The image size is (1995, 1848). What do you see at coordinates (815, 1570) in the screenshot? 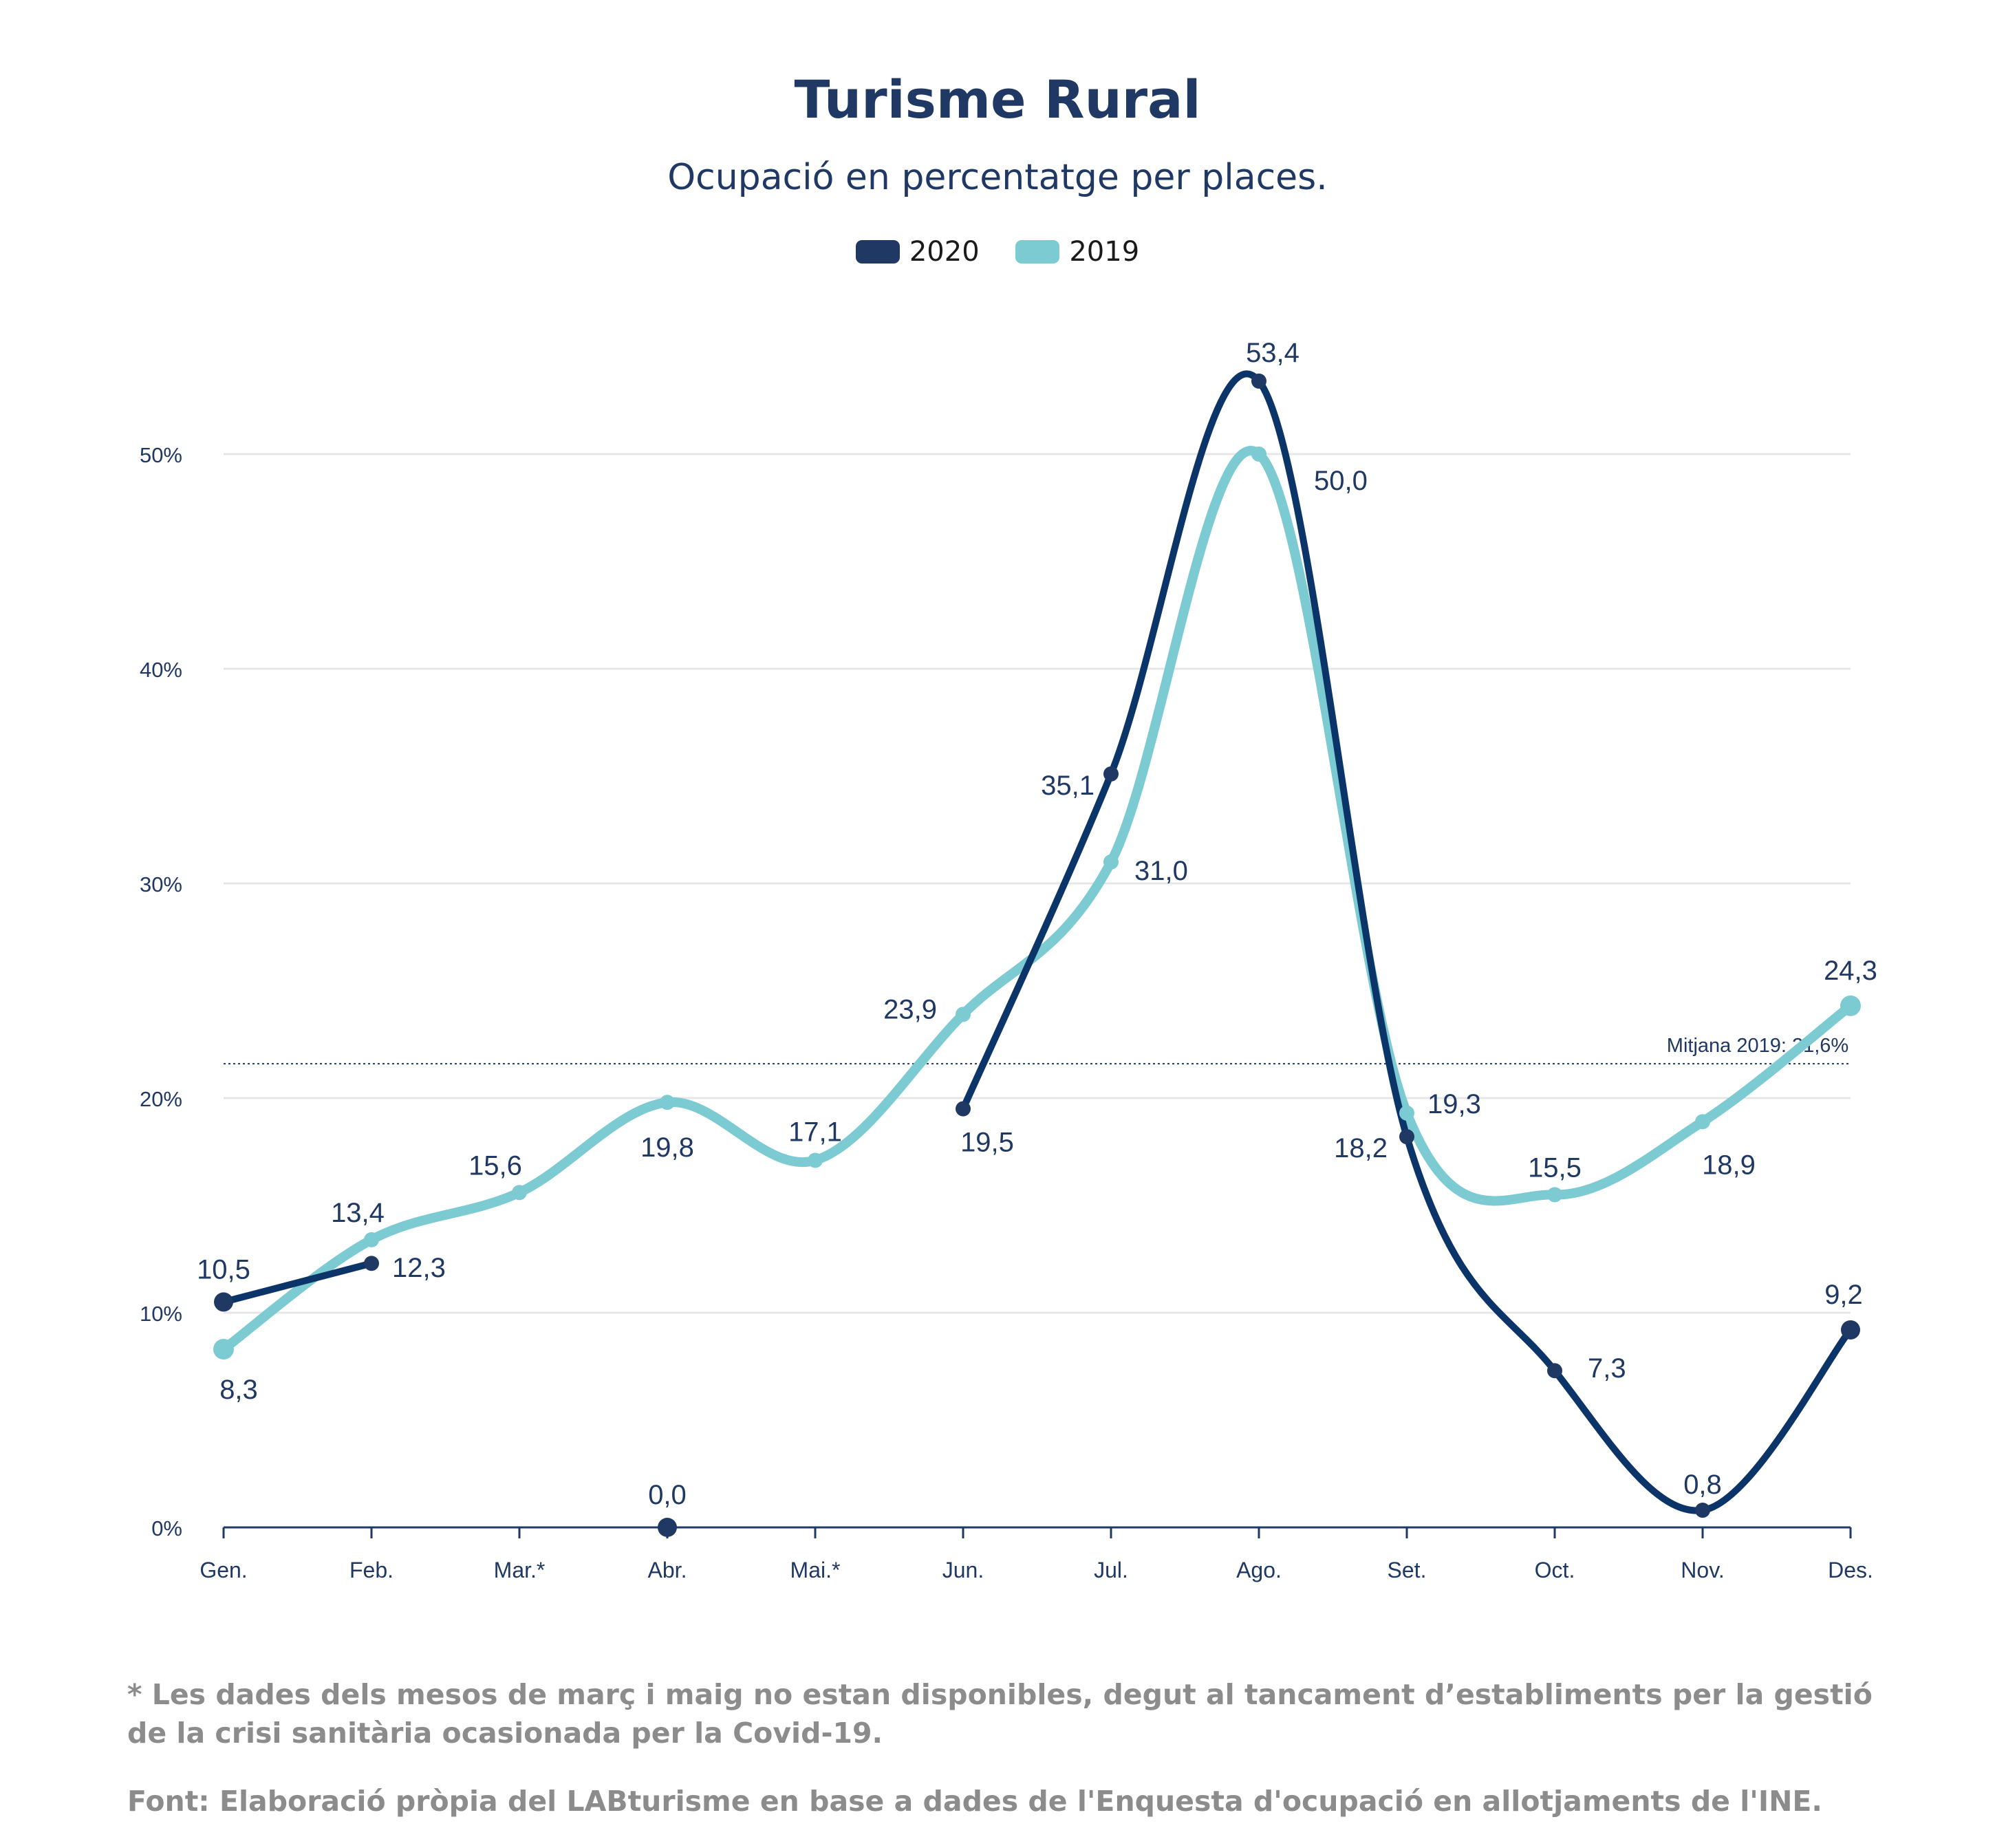
I see `x-tick-label: Mai.*` at bounding box center [815, 1570].